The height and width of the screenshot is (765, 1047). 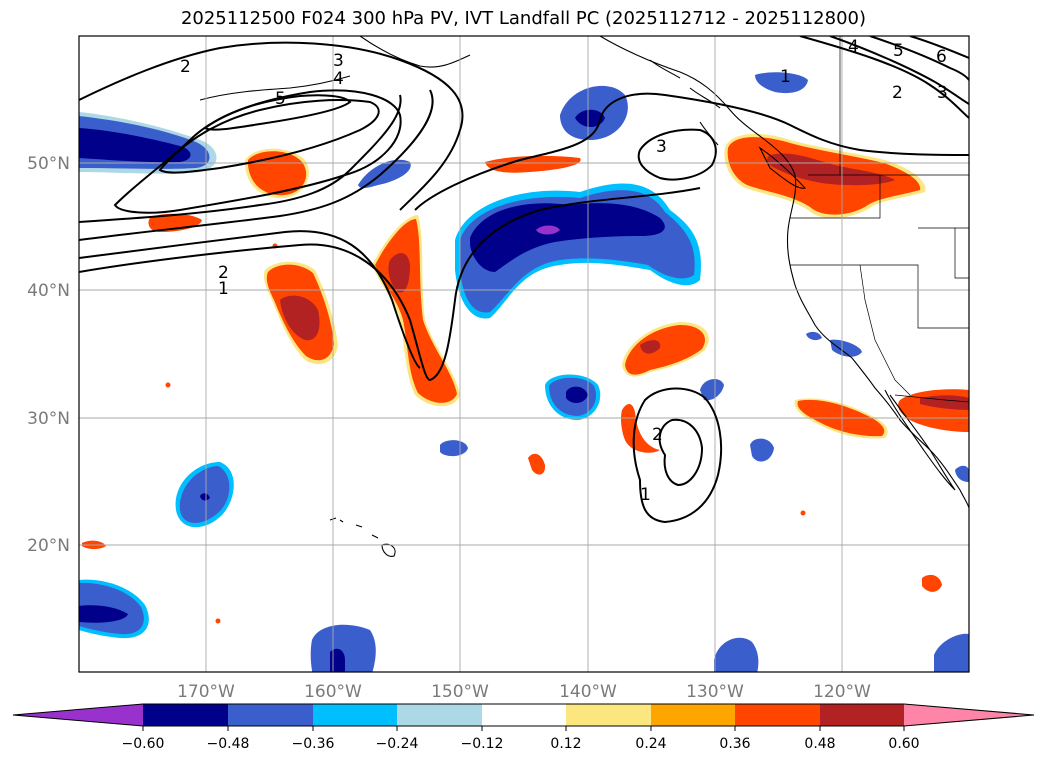 I want to click on positive-anomaly-central-s, so click(x=416, y=311).